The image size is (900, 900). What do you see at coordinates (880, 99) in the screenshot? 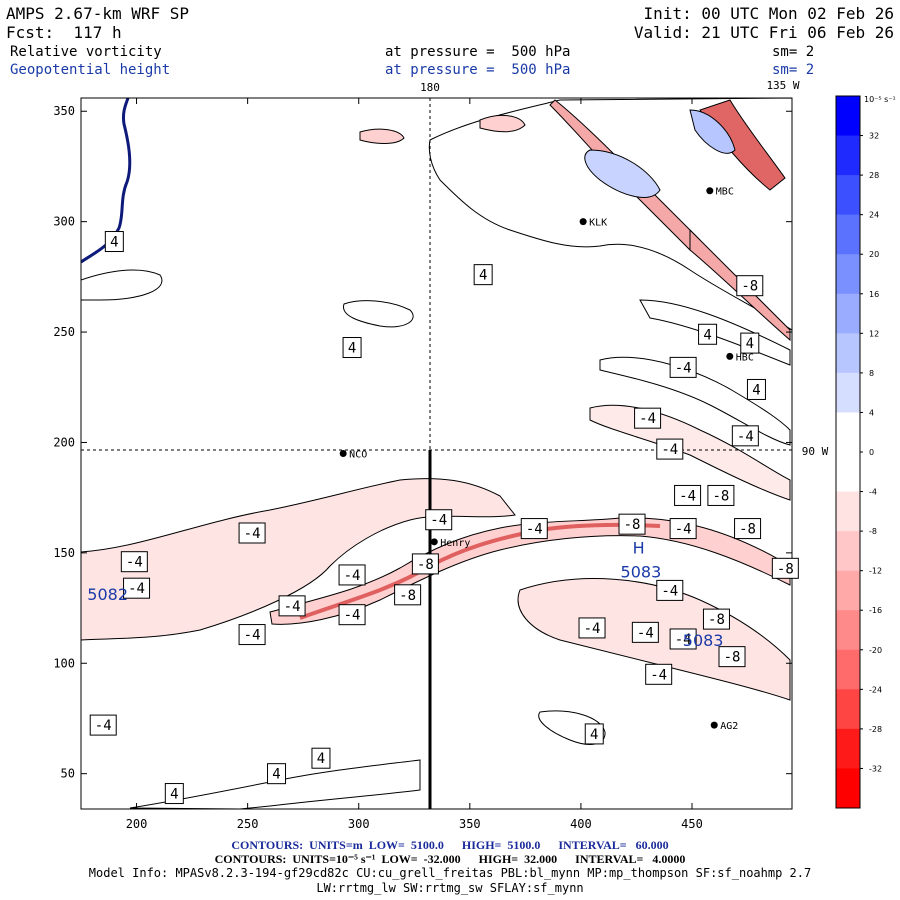
I see `colorbar-unit: 10⁻⁵ s⁻¹` at bounding box center [880, 99].